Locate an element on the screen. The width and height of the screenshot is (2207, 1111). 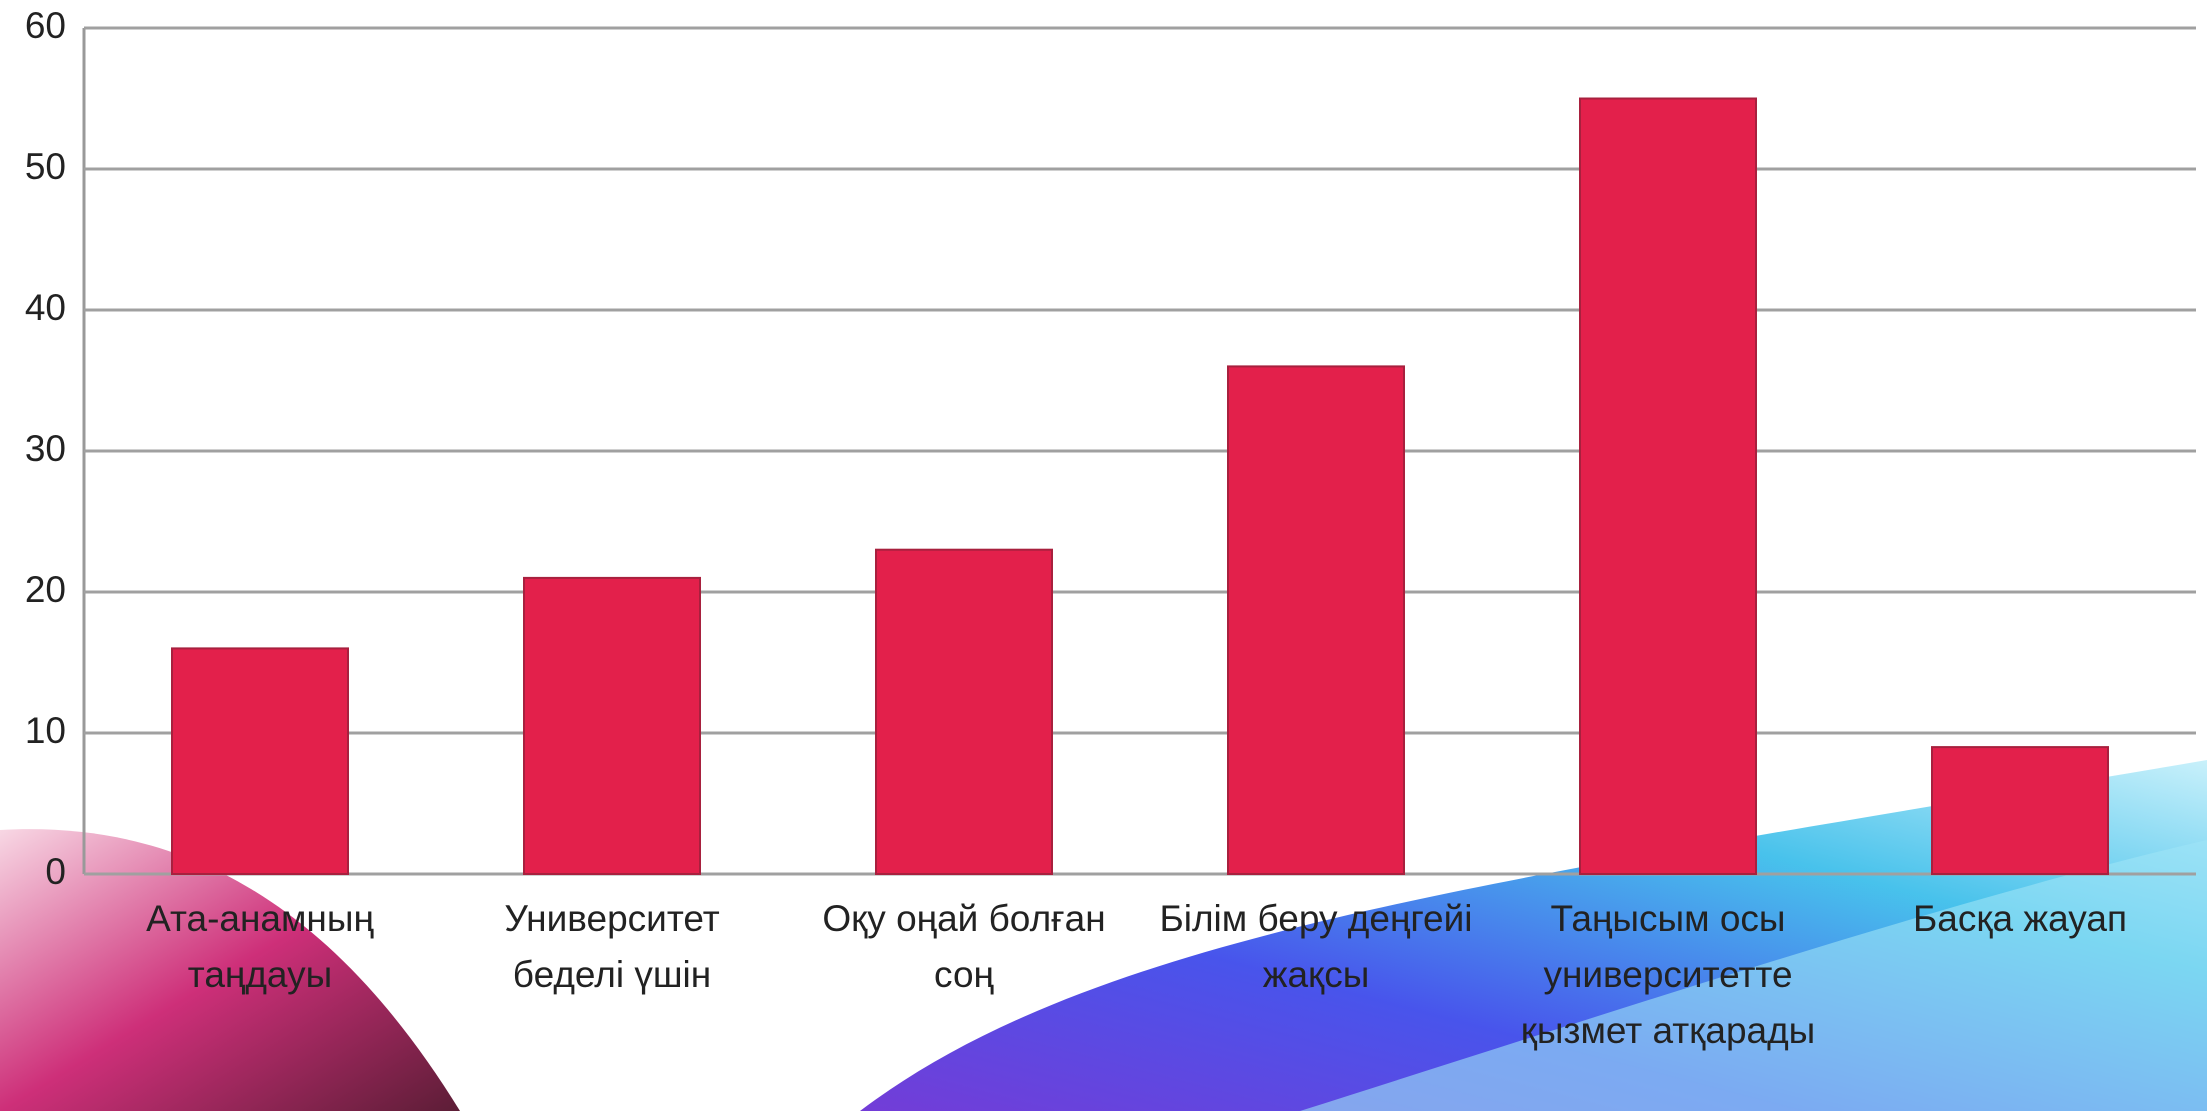
x-tick-label: Басқа жауап is located at coordinates (2019, 918).